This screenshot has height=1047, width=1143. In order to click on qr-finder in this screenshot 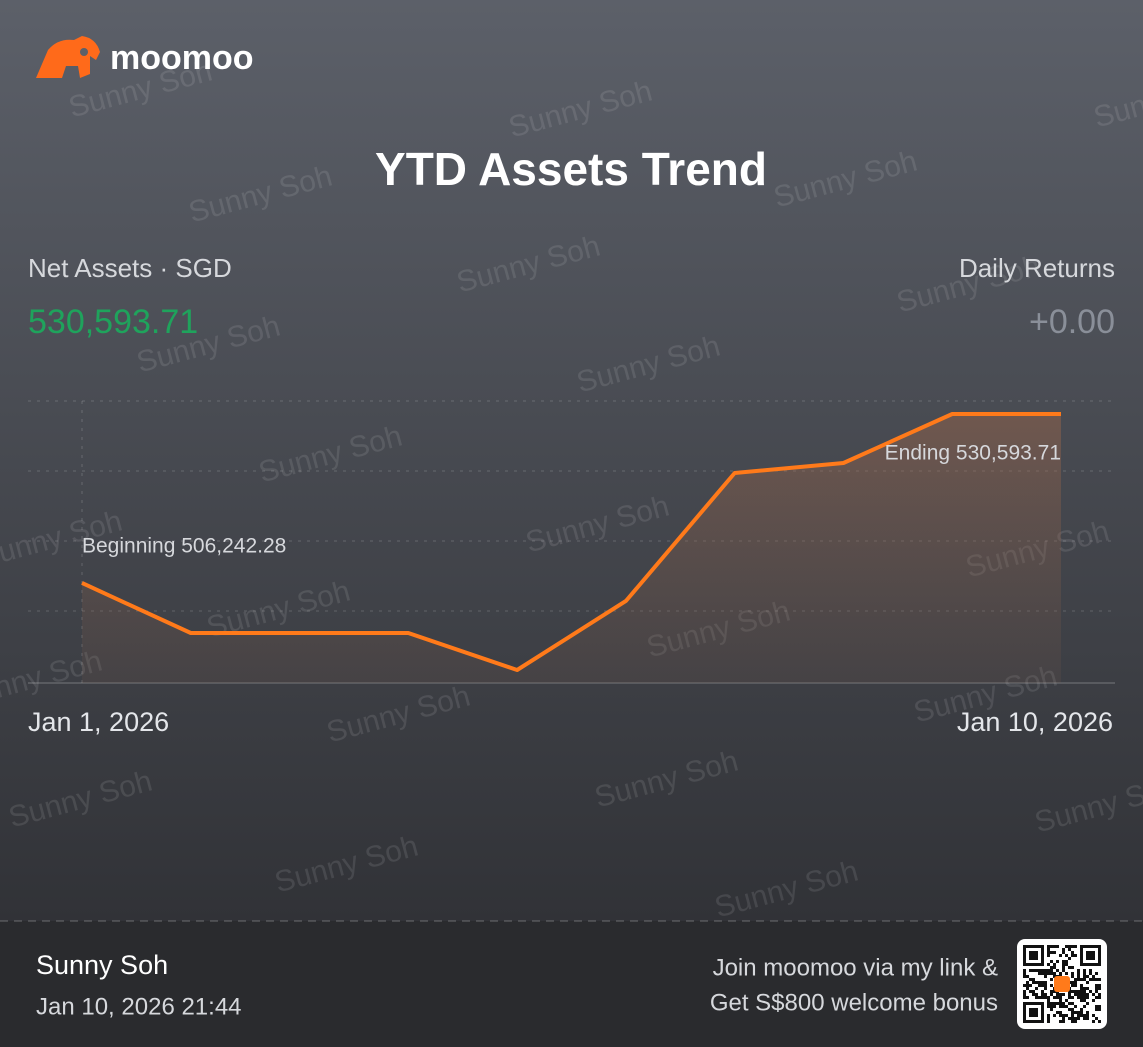, I will do `click(1090, 955)`.